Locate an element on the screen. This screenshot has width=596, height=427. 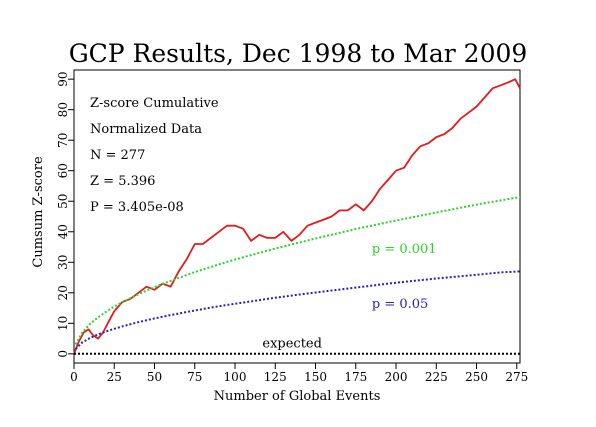
stats-line: Z = 5.396 is located at coordinates (122, 181).